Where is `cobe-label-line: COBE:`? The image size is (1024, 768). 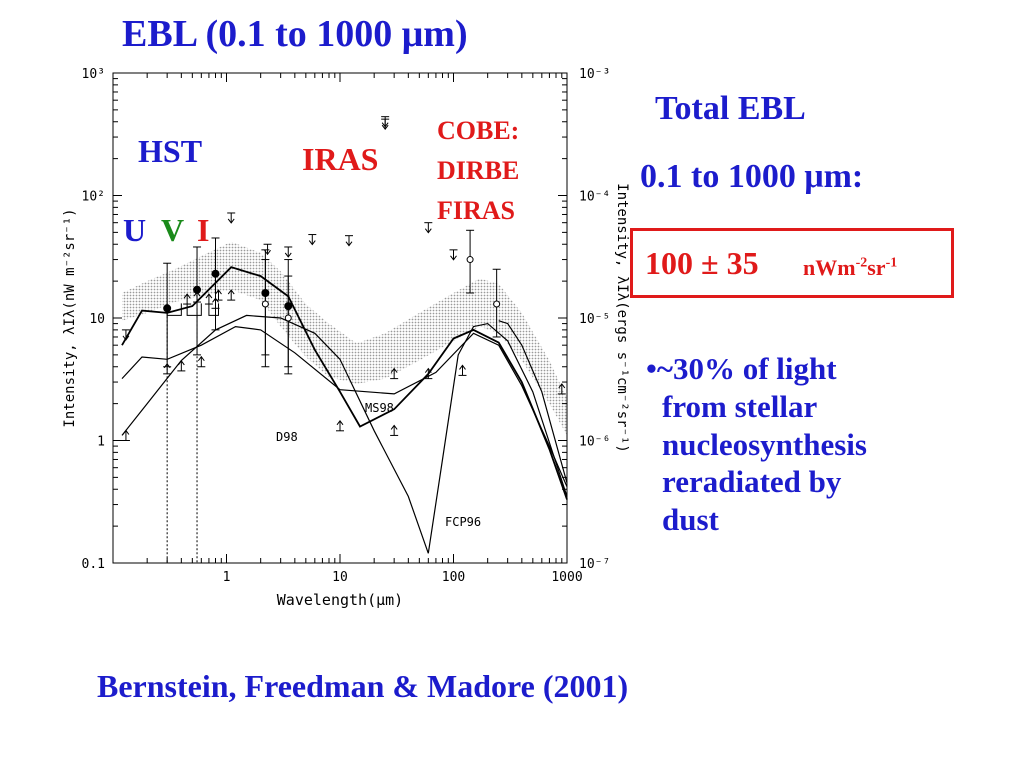
cobe-label-line: COBE: is located at coordinates (478, 130).